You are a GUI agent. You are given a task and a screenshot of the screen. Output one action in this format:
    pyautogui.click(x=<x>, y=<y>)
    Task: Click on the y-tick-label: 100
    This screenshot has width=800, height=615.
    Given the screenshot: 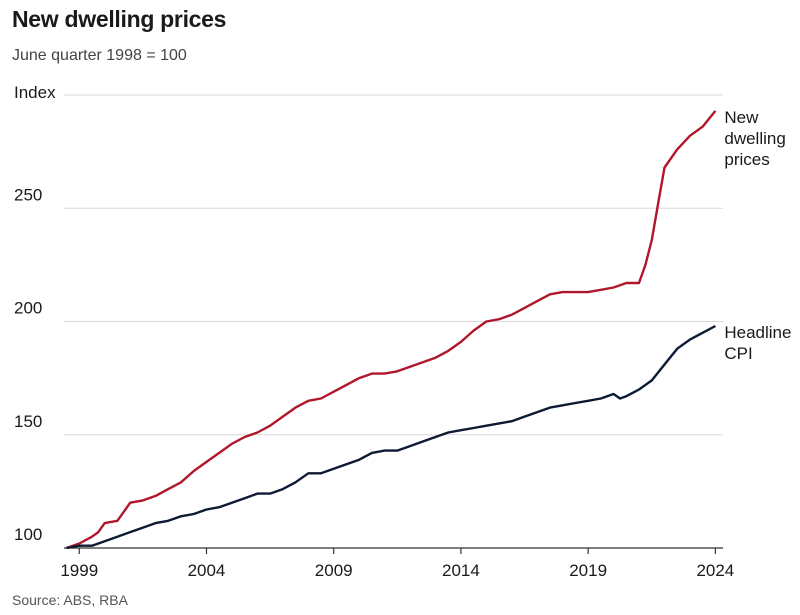 What is the action you would take?
    pyautogui.click(x=28, y=534)
    